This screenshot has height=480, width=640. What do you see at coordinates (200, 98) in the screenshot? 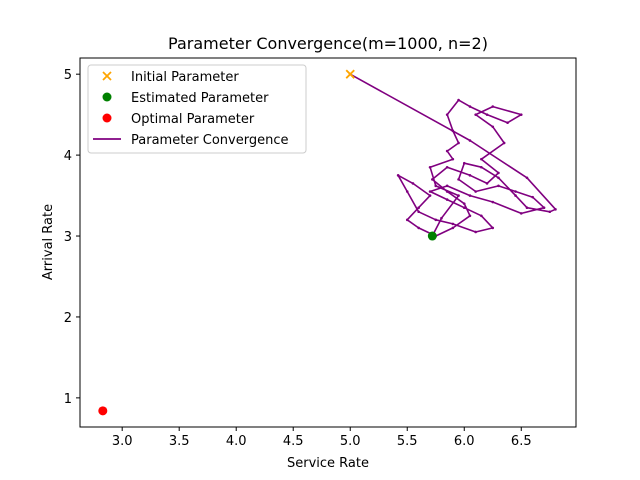
I see `legend-label: Estimated Parameter` at bounding box center [200, 98].